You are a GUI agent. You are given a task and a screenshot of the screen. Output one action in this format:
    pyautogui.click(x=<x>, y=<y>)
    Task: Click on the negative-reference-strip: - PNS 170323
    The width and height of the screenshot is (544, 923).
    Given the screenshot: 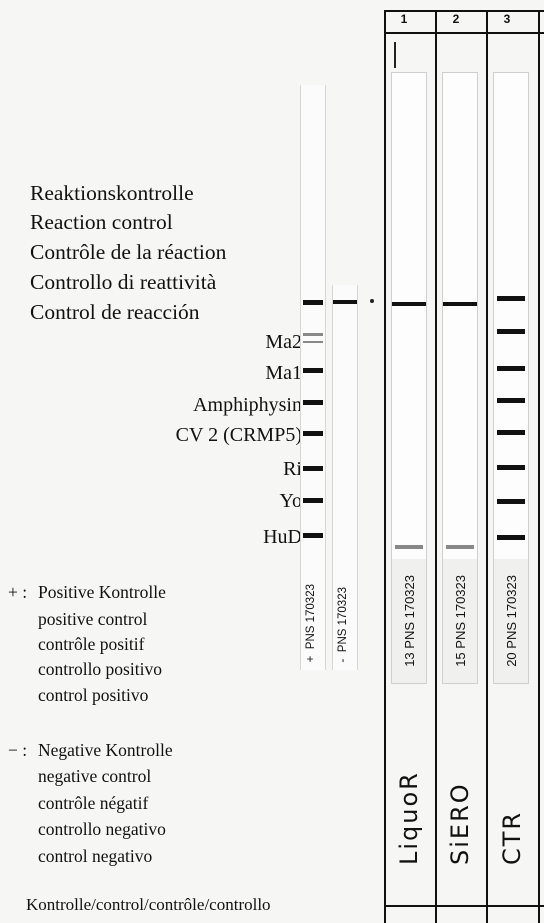 What is the action you would take?
    pyautogui.click(x=345, y=477)
    